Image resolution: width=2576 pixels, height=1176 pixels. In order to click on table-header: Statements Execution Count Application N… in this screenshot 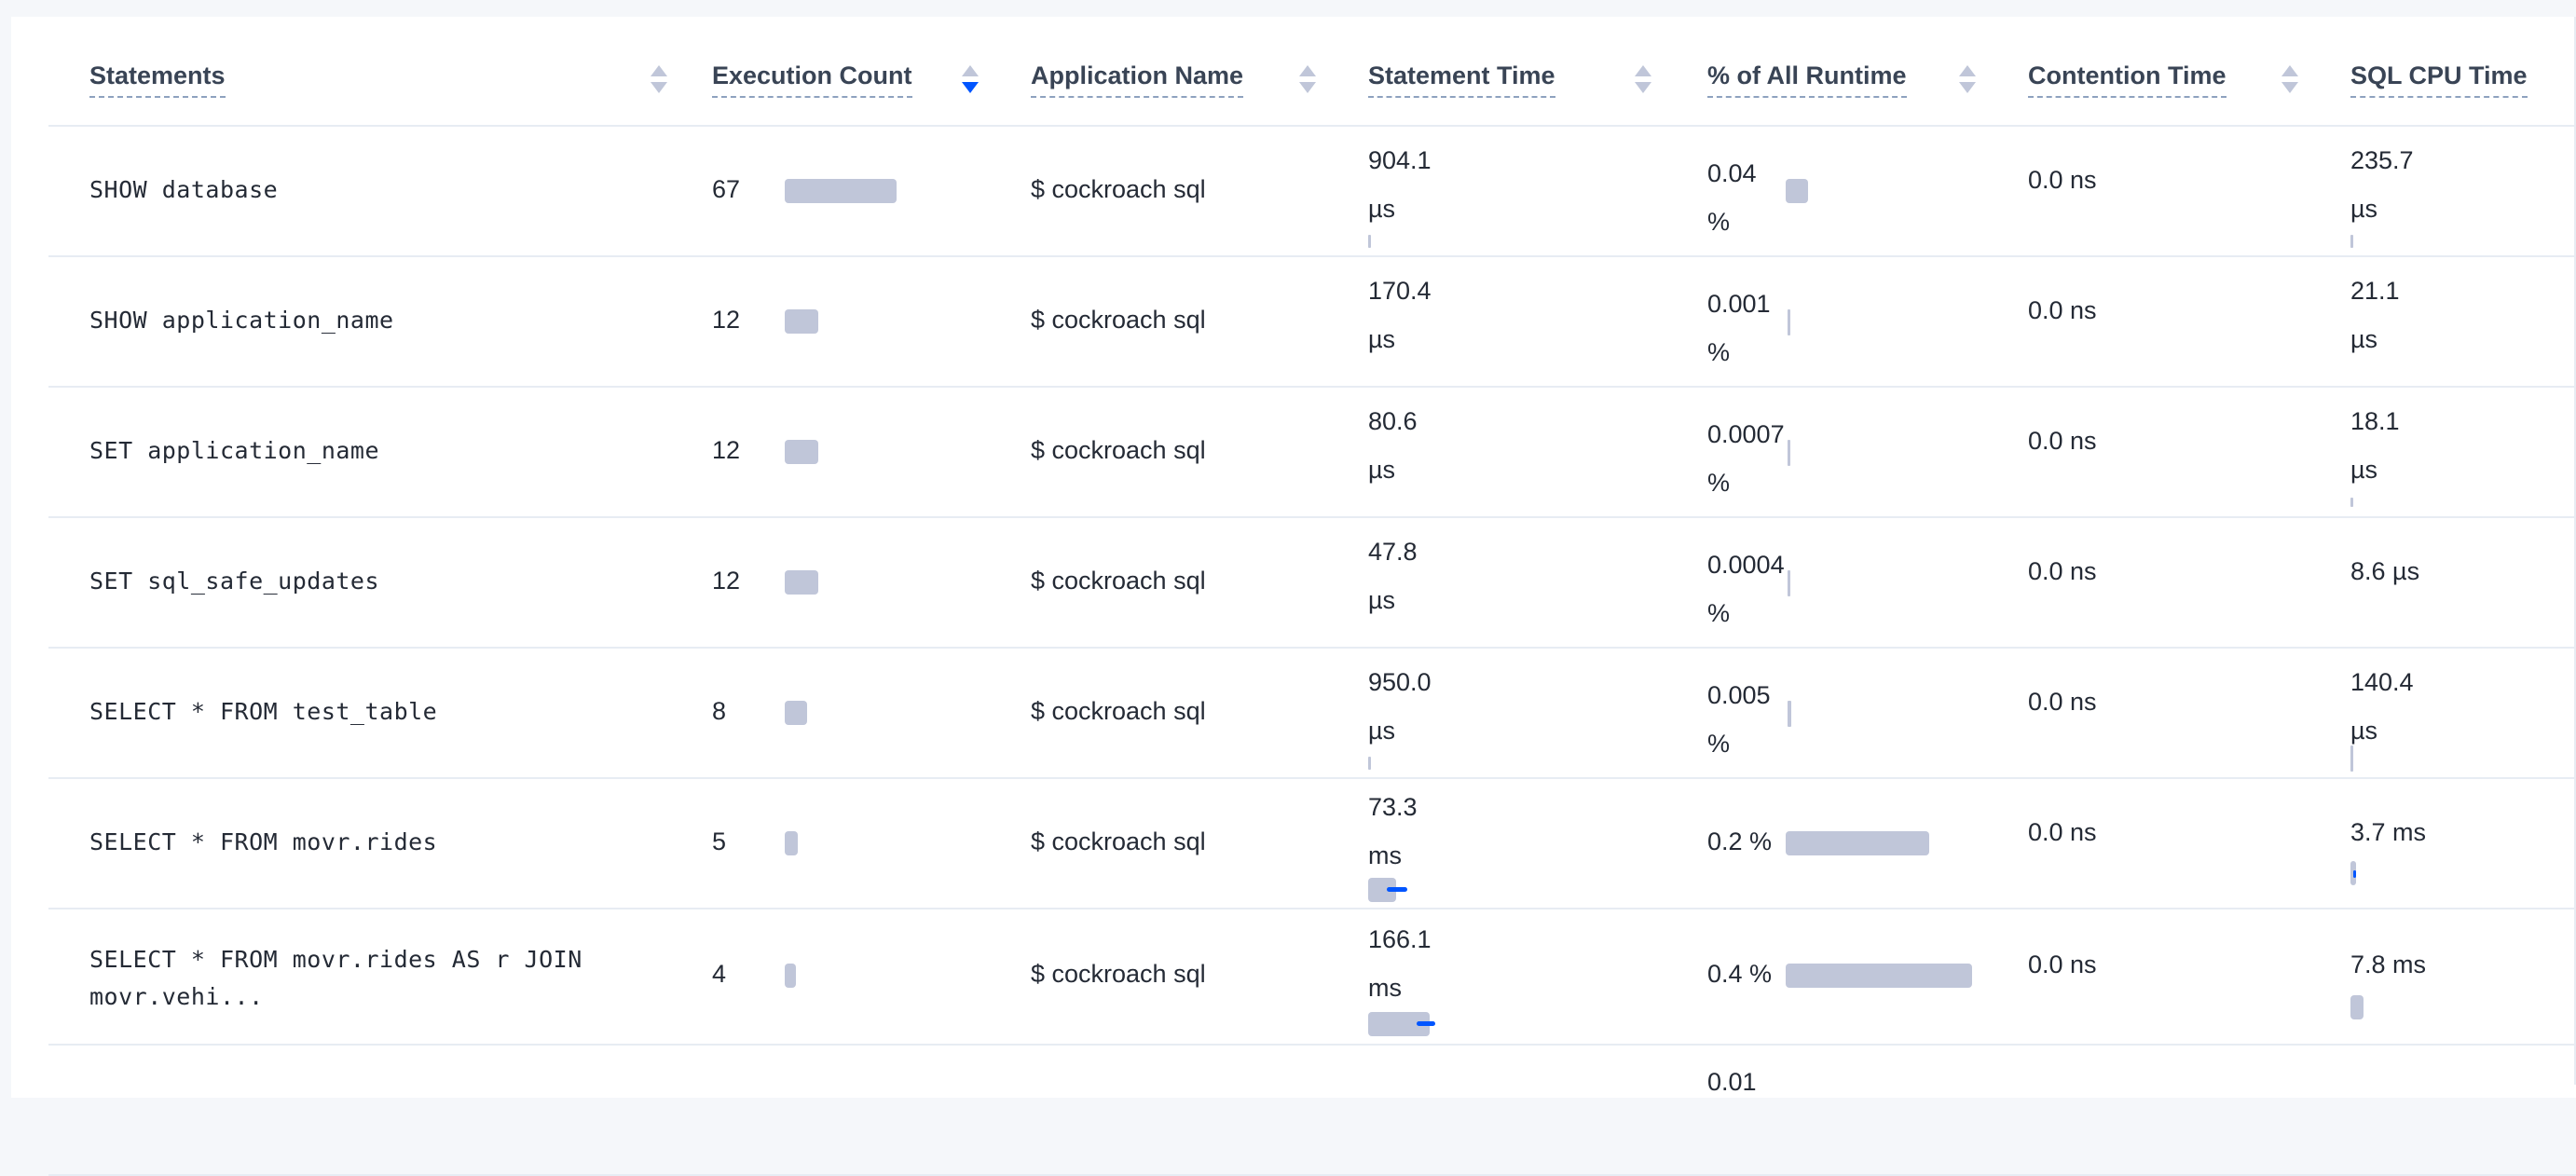, I will do `click(1312, 72)`.